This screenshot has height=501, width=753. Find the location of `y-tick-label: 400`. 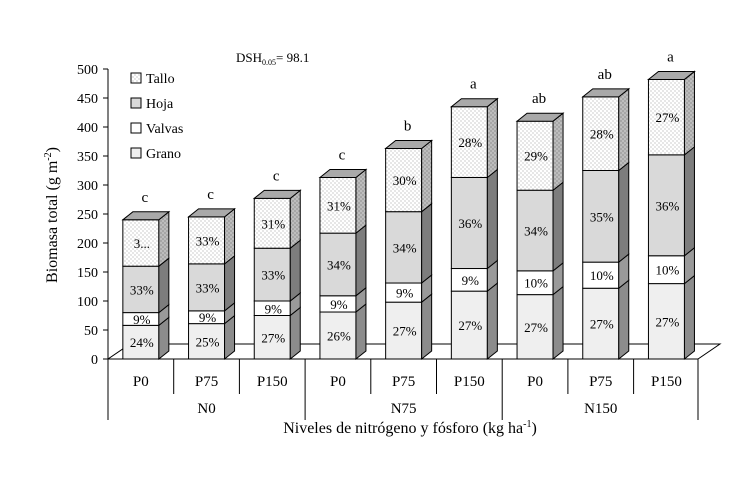

y-tick-label: 400 is located at coordinates (87, 128).